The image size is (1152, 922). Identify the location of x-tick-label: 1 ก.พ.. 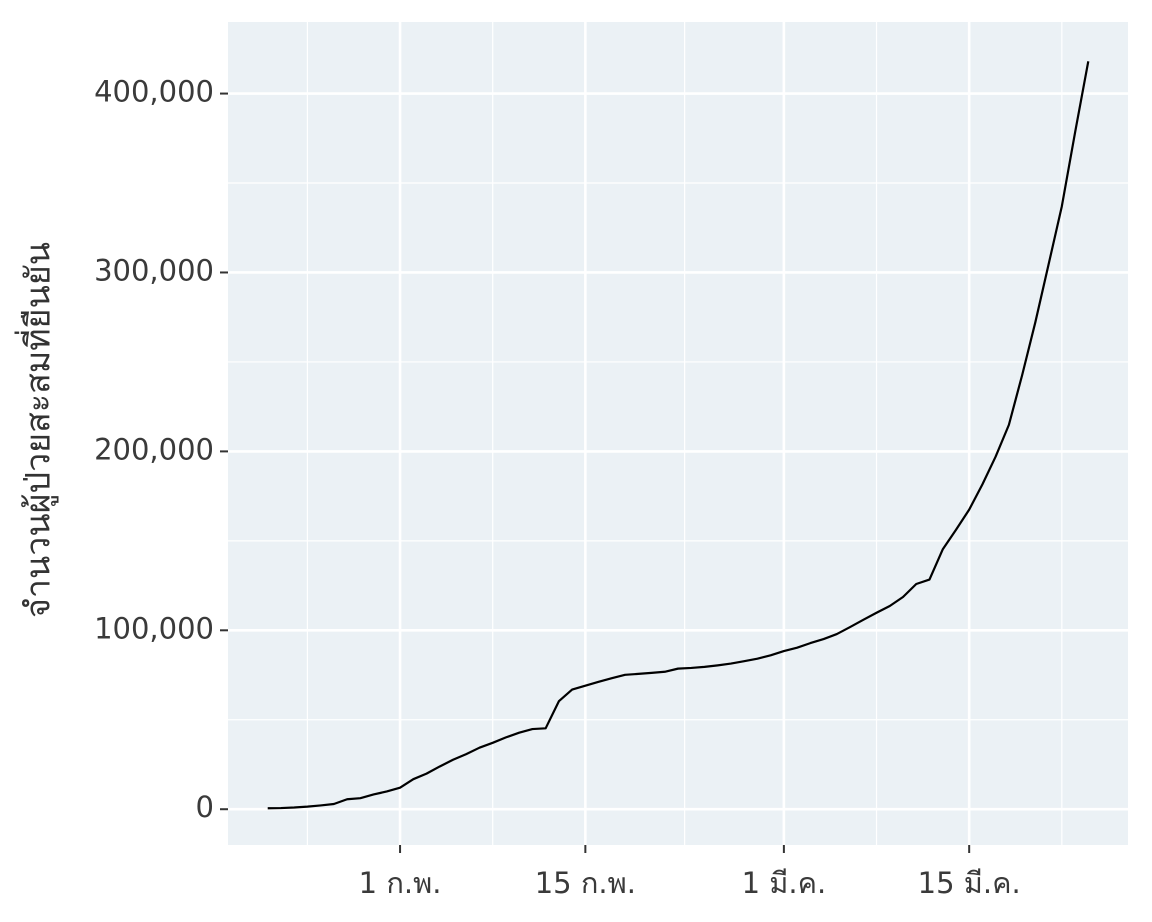
(400, 883).